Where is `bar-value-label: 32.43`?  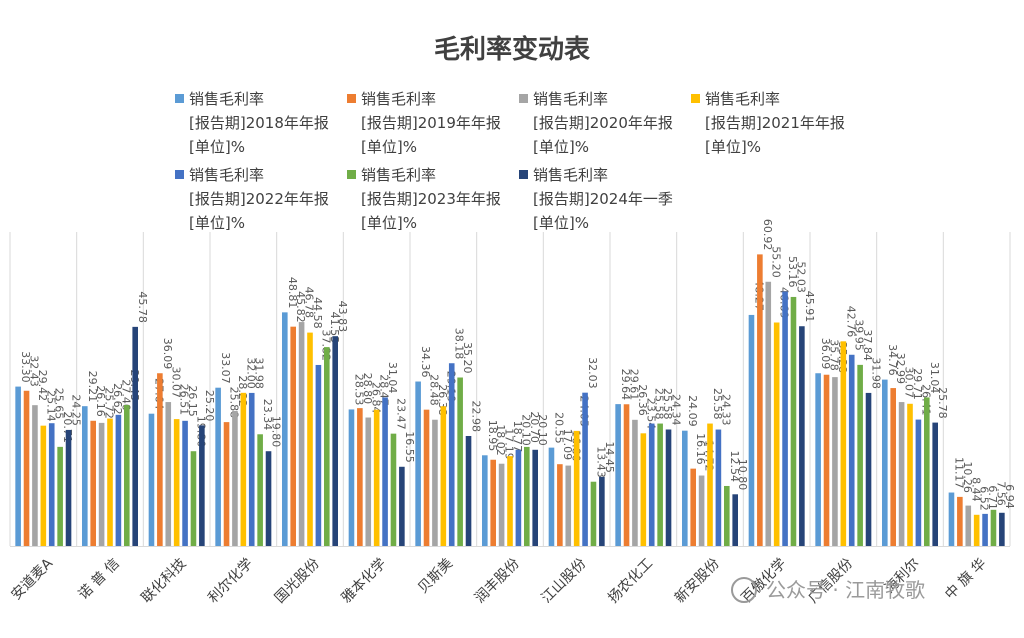 bar-value-label: 32.43 is located at coordinates (34, 371).